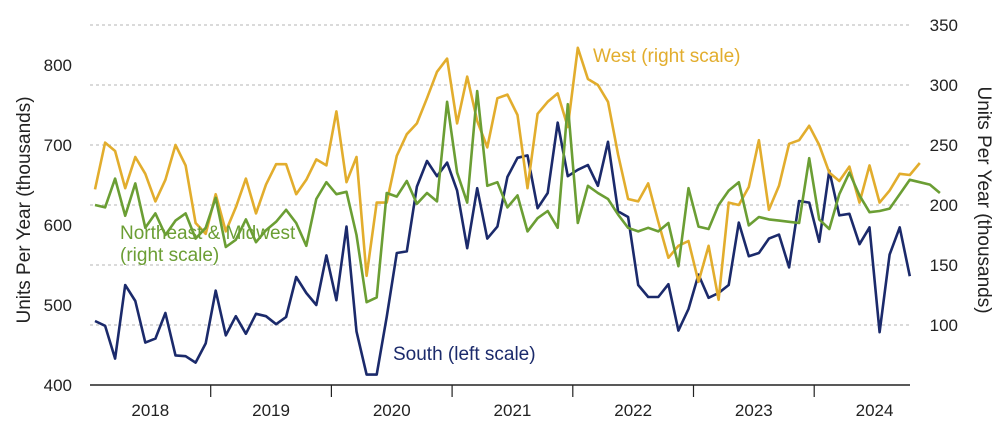  I want to click on annotation-northeast-midwest-line2: (right scale), so click(169, 255).